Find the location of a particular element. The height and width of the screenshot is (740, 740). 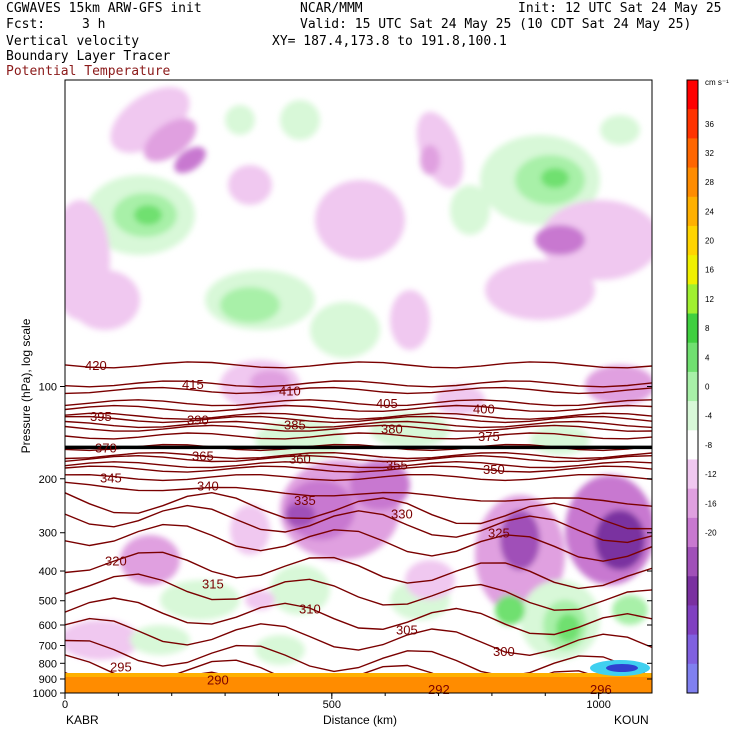

isentrope-label: 315 is located at coordinates (213, 584).